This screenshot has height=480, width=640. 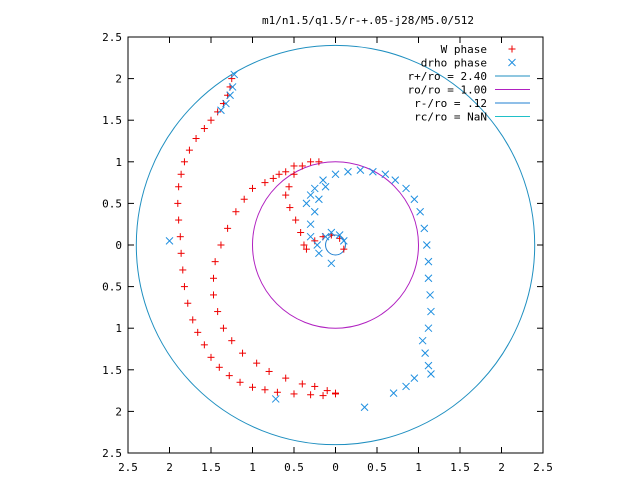 What do you see at coordinates (447, 76) in the screenshot?
I see `legend-label: r+/ro = 2.40` at bounding box center [447, 76].